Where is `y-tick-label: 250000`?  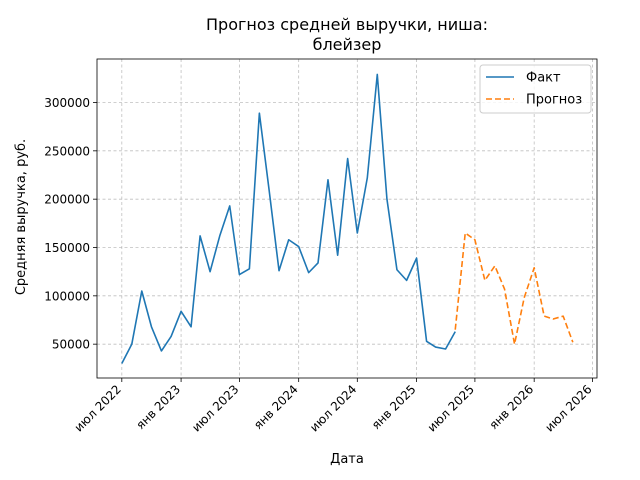
y-tick-label: 250000 is located at coordinates (67, 151).